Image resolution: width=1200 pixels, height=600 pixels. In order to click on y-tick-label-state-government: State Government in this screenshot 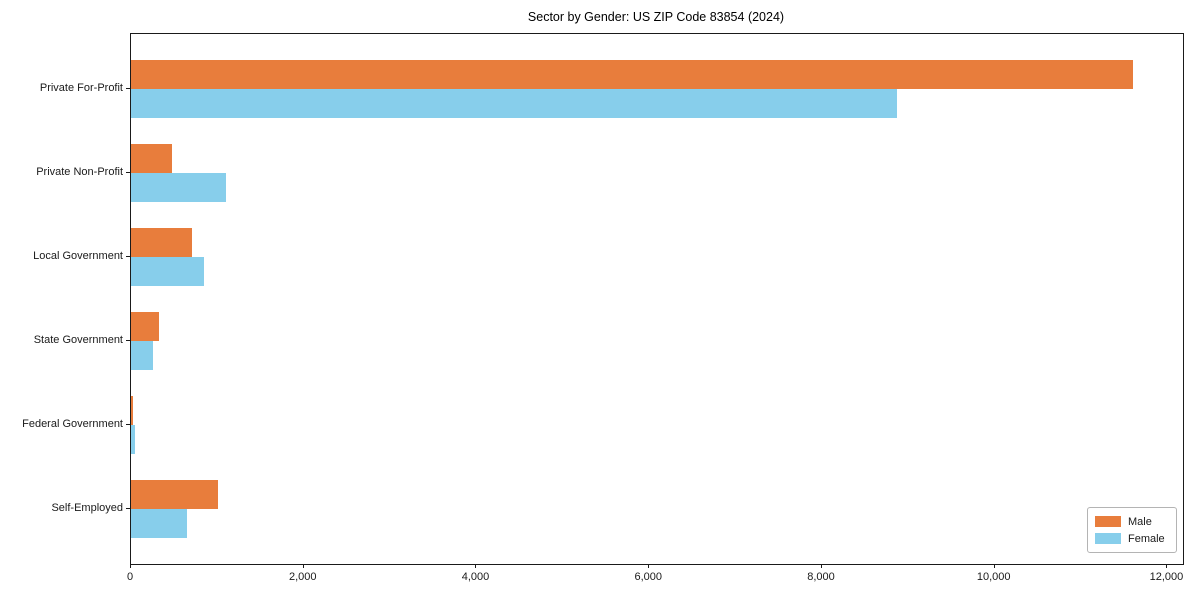, I will do `click(78, 340)`.